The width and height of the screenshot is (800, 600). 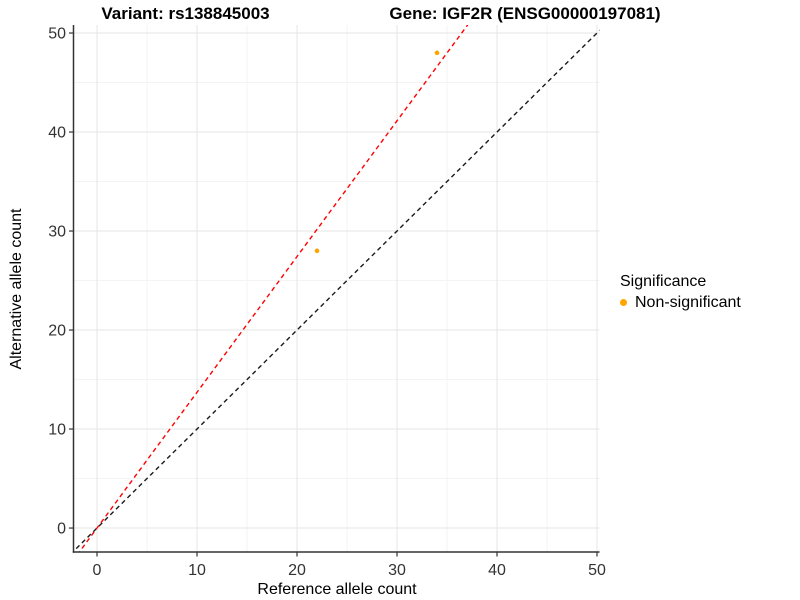 I want to click on legend-point-icon, so click(x=623, y=302).